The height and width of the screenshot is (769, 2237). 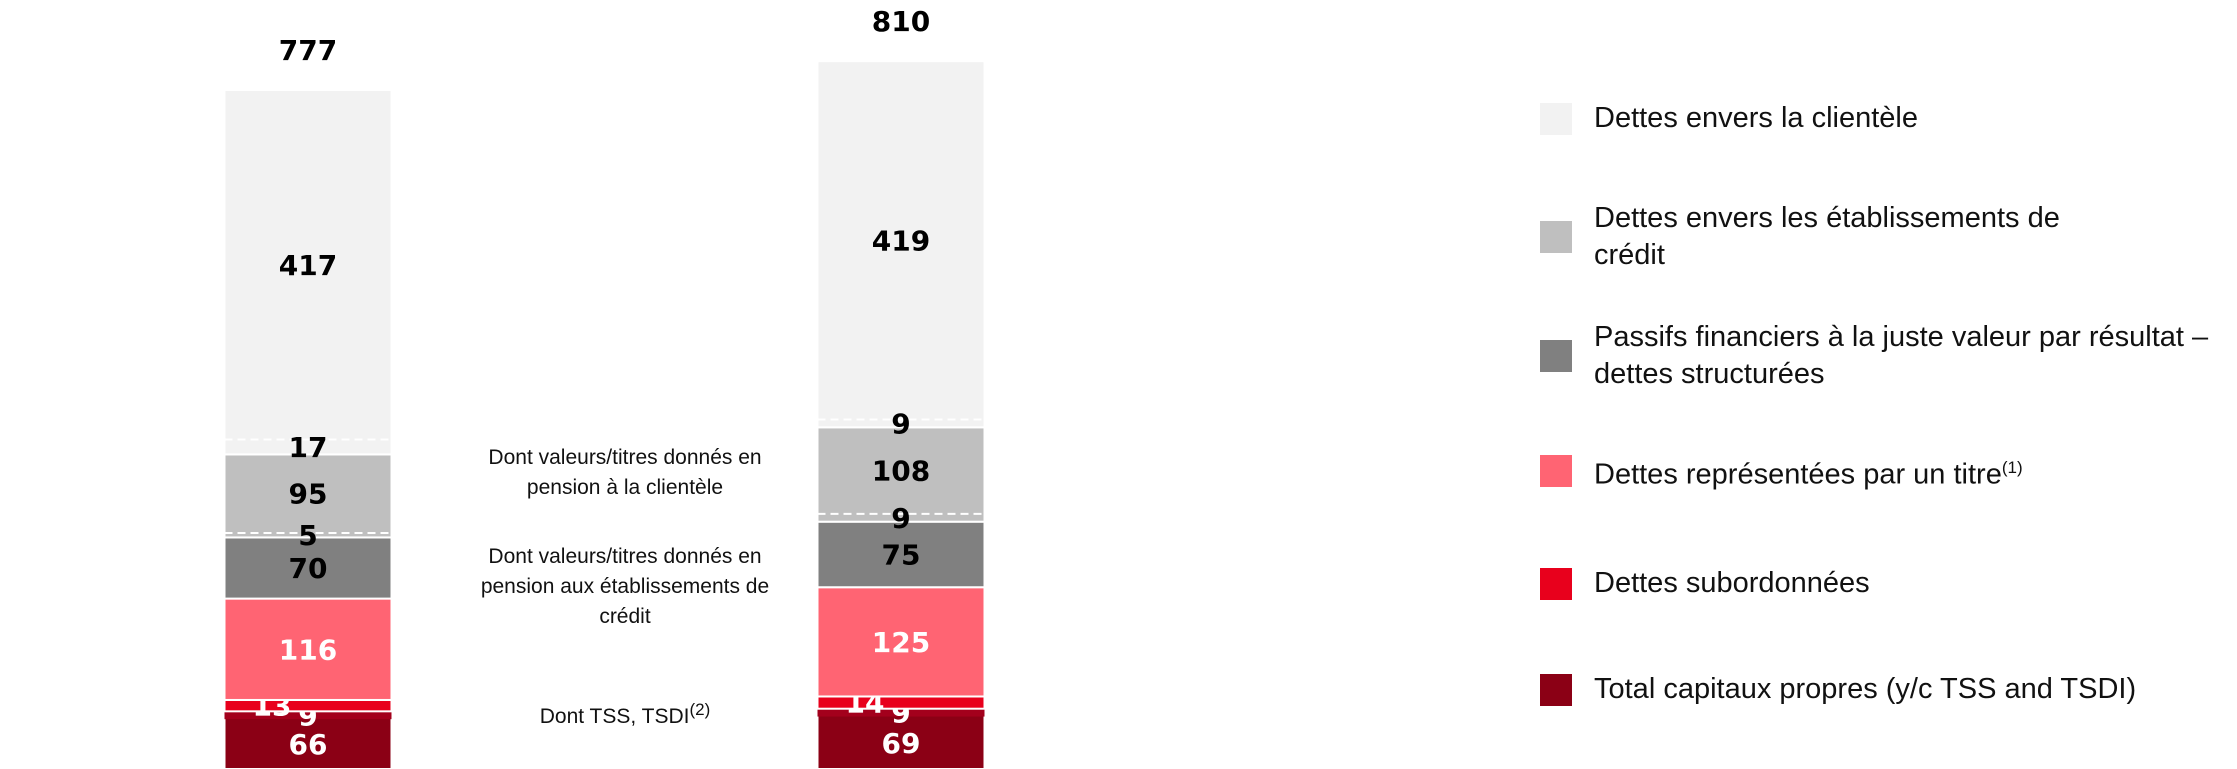 What do you see at coordinates (2012, 467) in the screenshot?
I see `legend-footnote: (1)` at bounding box center [2012, 467].